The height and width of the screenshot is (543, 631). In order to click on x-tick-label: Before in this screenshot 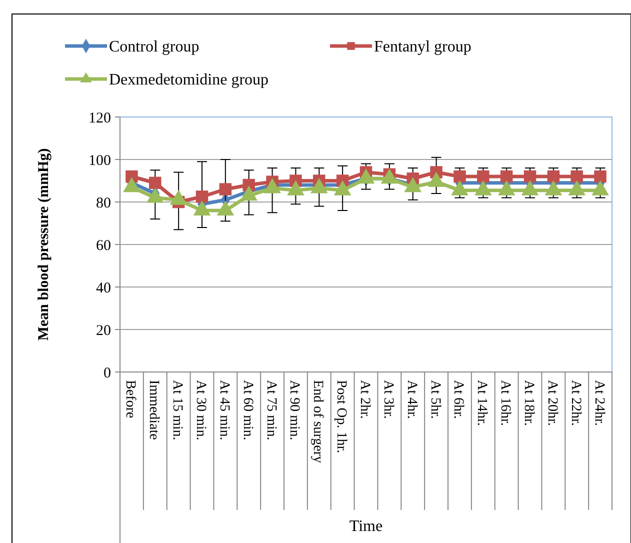, I will do `click(130, 399)`.